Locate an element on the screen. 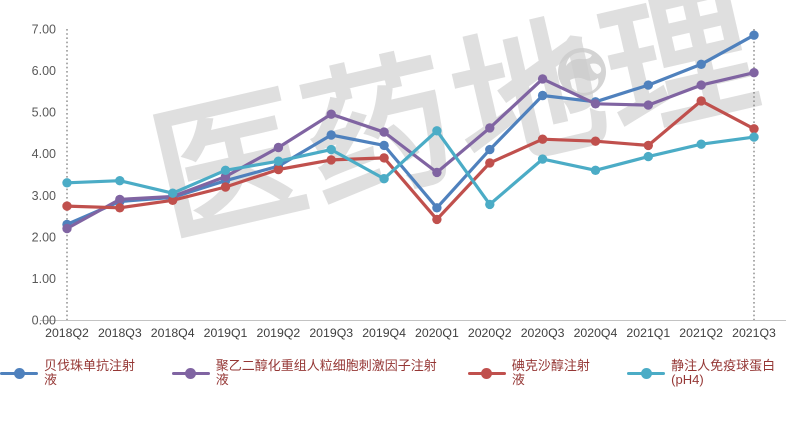 The image size is (800, 422). legend-item-0: 贝伐珠单抗注射液 is located at coordinates (71, 373).